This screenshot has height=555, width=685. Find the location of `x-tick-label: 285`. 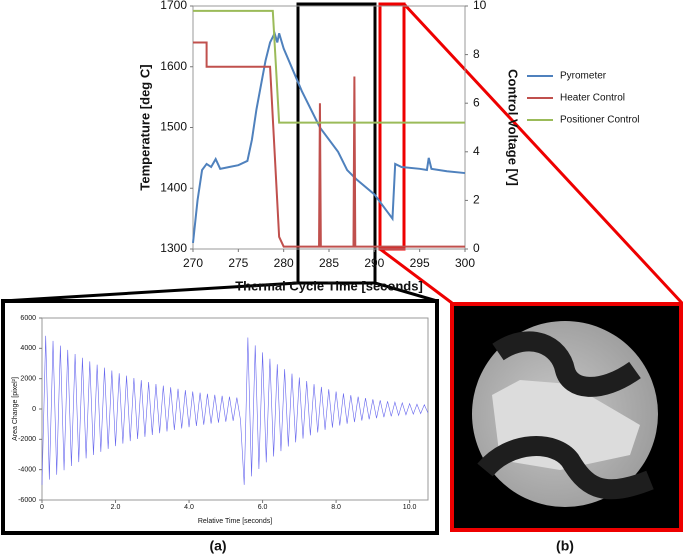

x-tick-label: 285 is located at coordinates (329, 263).